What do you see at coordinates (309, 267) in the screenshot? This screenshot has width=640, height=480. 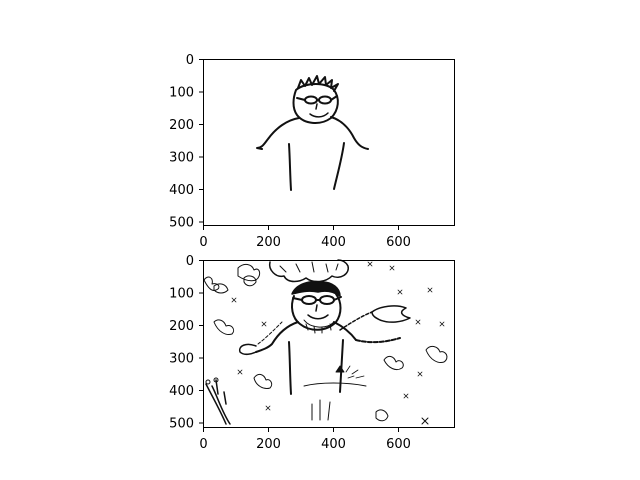 I see `canopy-hatching` at bounding box center [309, 267].